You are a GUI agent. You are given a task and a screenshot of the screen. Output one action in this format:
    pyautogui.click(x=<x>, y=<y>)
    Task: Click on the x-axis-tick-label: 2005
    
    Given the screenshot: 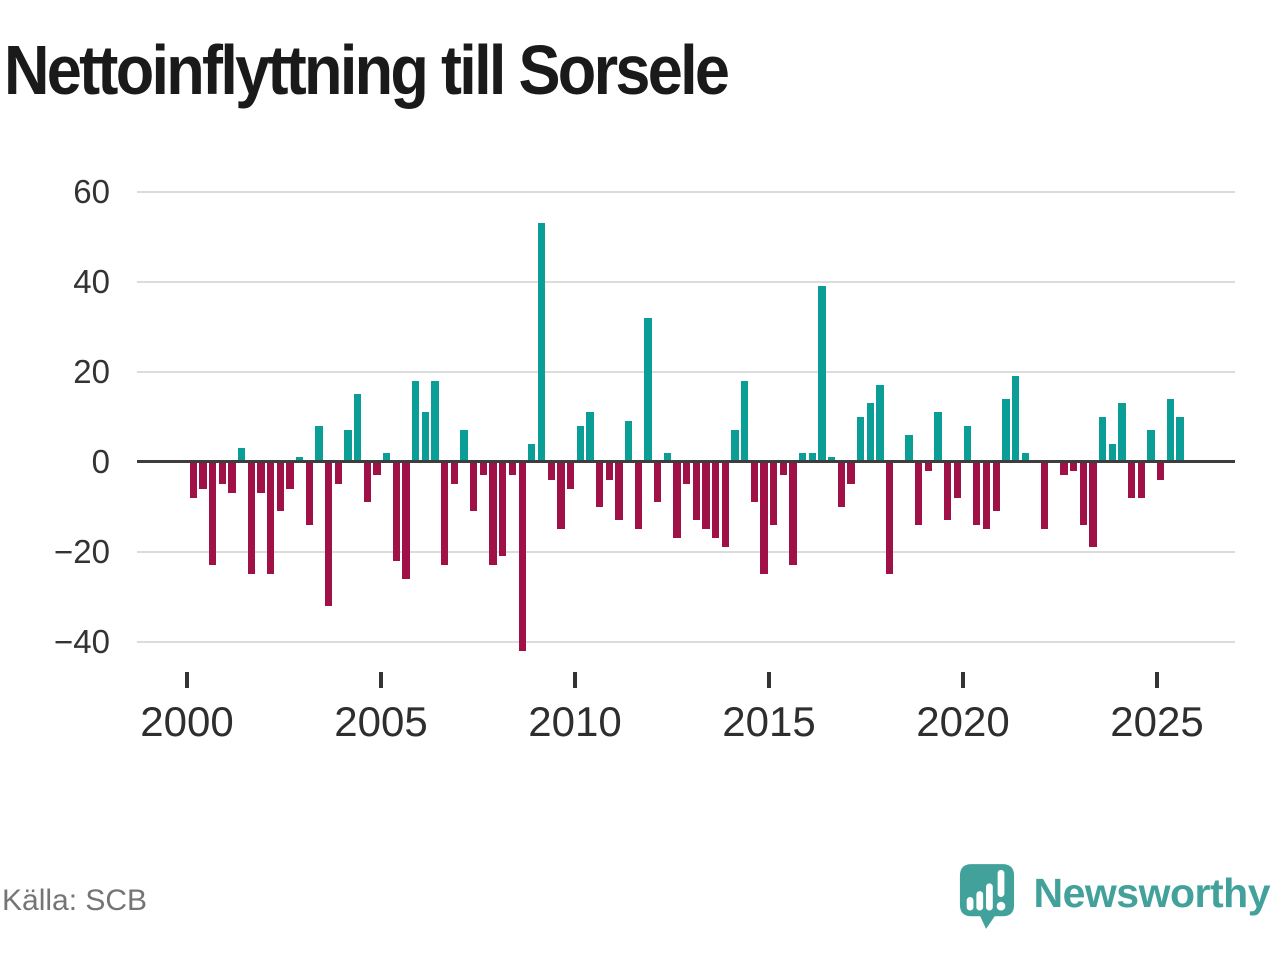 What is the action you would take?
    pyautogui.click(x=381, y=721)
    